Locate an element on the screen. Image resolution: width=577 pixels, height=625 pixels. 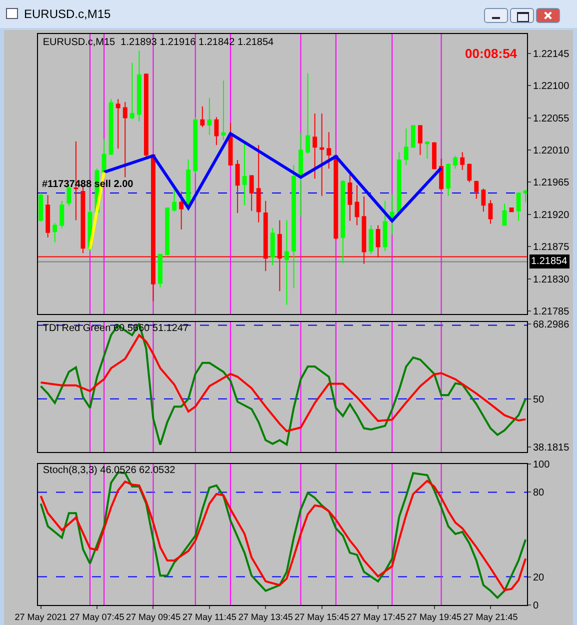
y-tick-label: 1.21875 is located at coordinates (551, 248).